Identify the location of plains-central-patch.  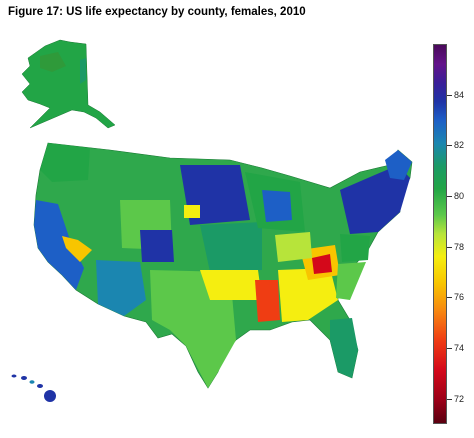
(231, 247).